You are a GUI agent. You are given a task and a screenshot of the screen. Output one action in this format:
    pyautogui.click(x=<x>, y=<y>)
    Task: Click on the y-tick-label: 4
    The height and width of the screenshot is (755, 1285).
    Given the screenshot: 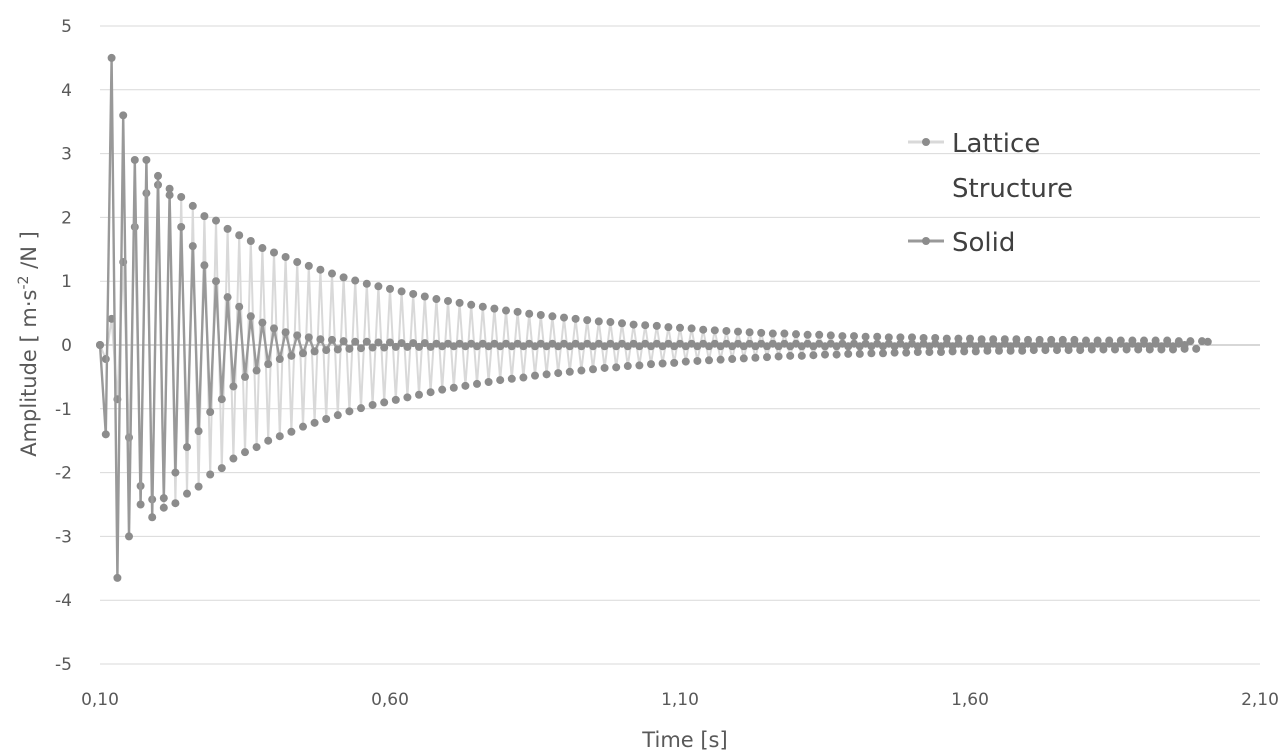 What is the action you would take?
    pyautogui.click(x=66, y=91)
    